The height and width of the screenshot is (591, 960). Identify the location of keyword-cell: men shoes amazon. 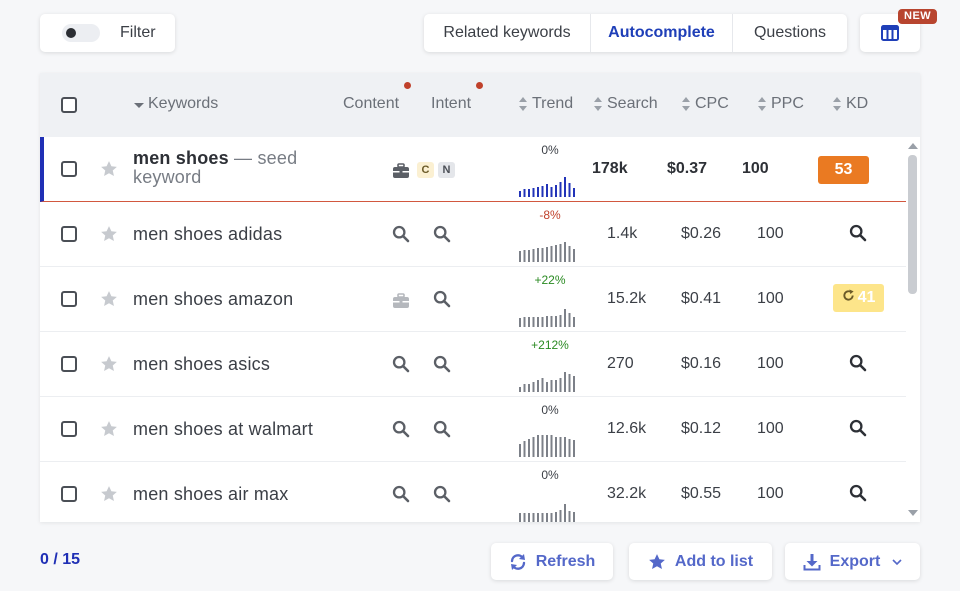
(213, 299).